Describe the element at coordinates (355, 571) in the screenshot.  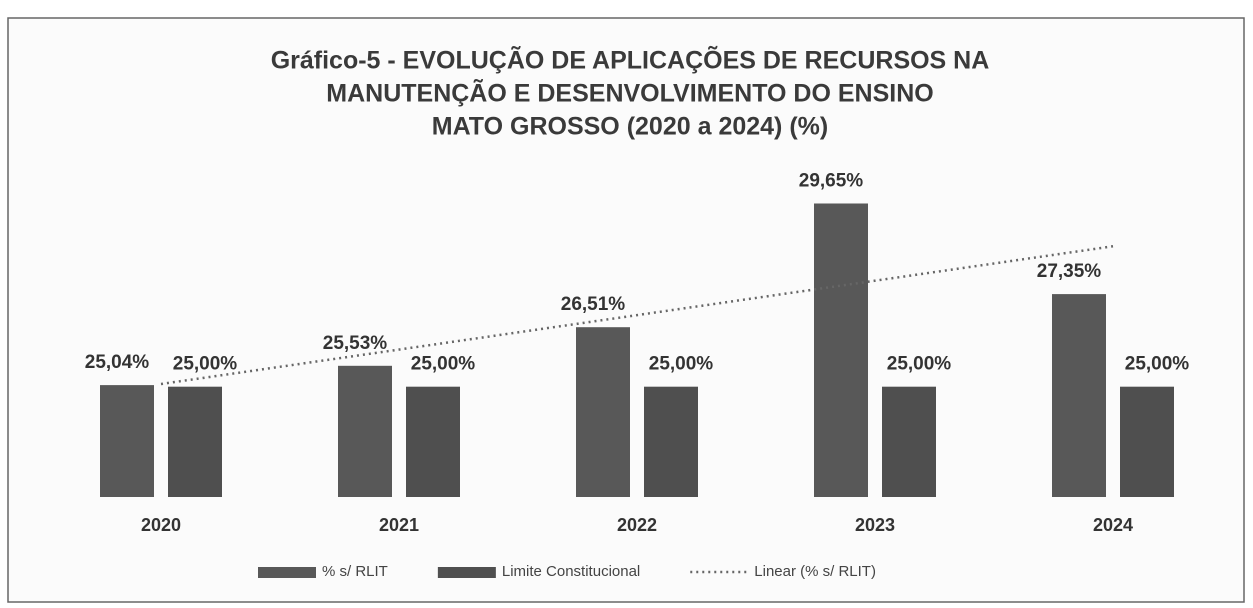
I see `legend-label: % s/ RLIT` at that location.